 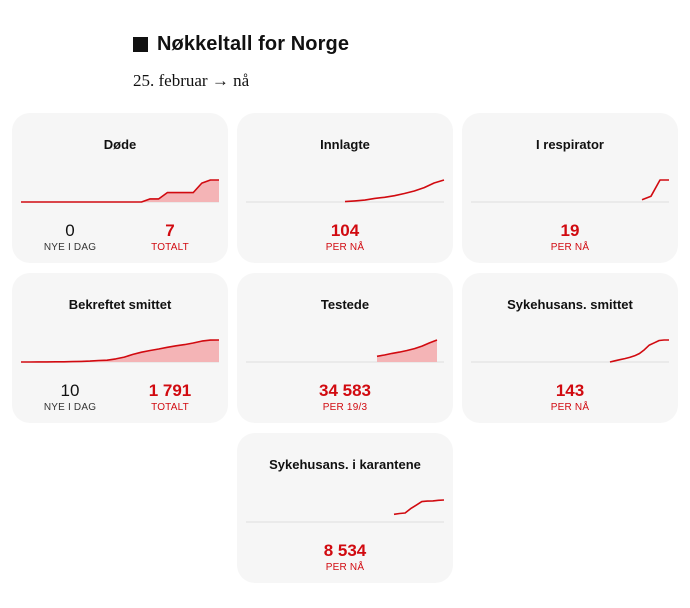 I want to click on stat-block: 8 534 PER NÅ, so click(x=345, y=557).